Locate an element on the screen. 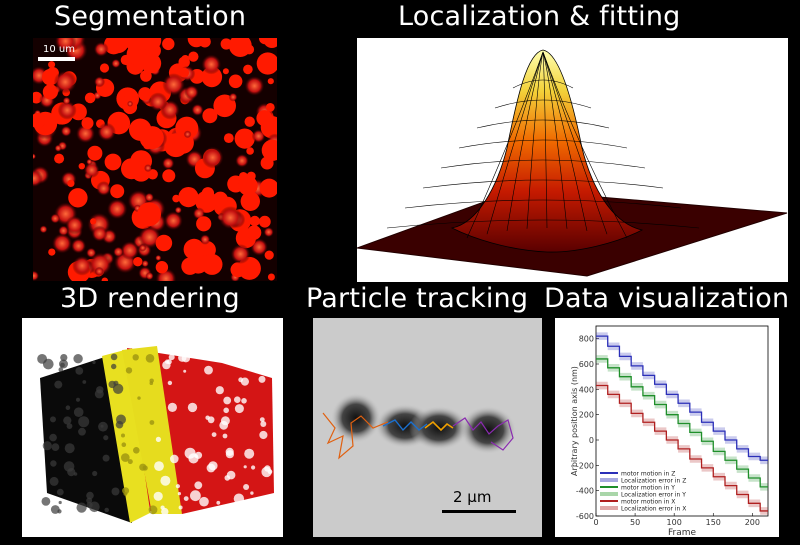 This screenshot has height=545, width=800. particle-spot is located at coordinates (488, 430).